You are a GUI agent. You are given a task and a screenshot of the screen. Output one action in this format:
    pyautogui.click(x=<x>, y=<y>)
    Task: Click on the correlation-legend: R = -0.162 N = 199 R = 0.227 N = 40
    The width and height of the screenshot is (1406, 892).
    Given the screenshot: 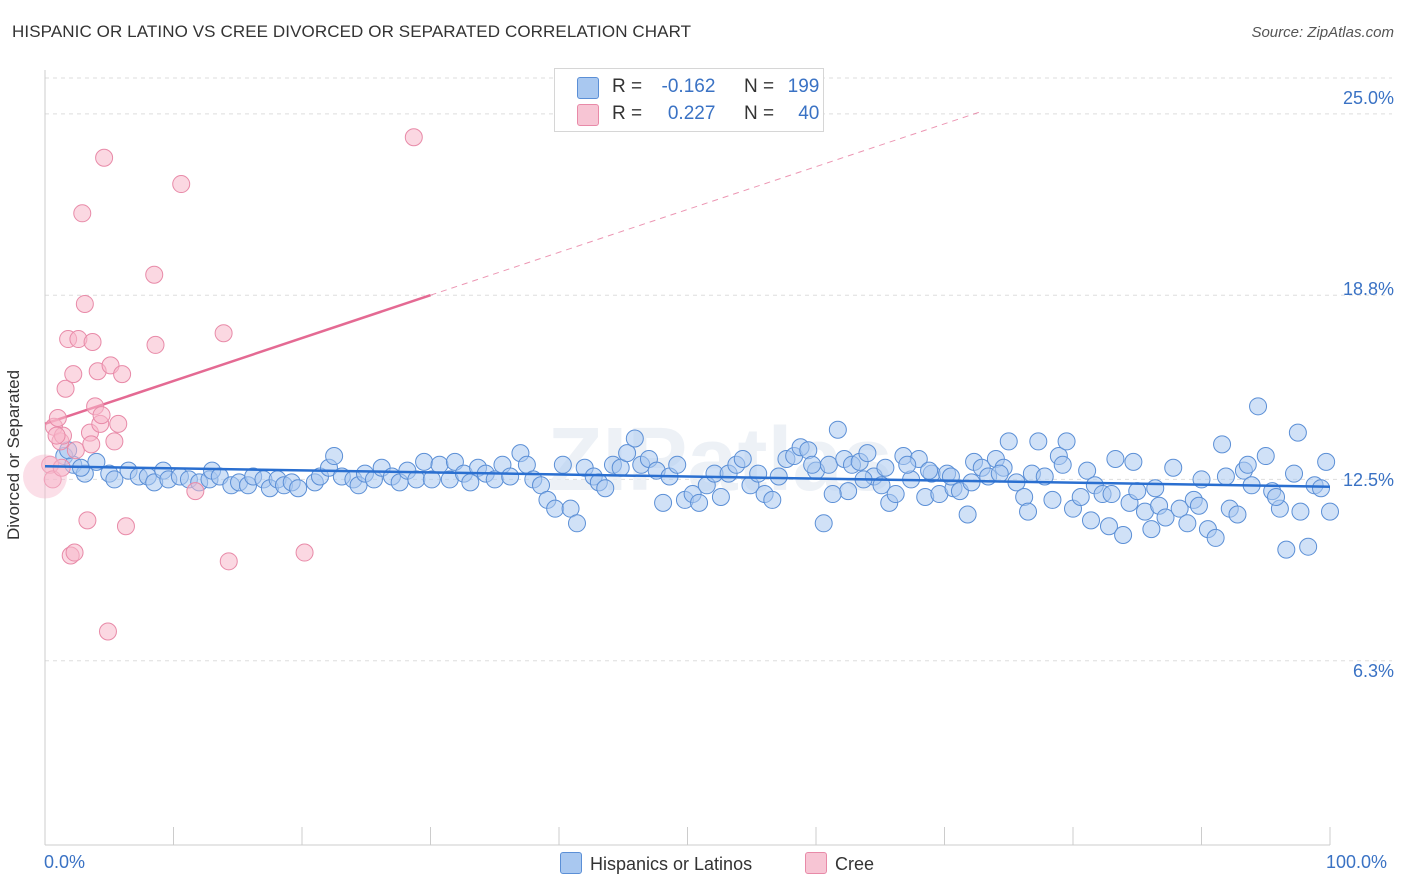 What is the action you would take?
    pyautogui.click(x=689, y=100)
    